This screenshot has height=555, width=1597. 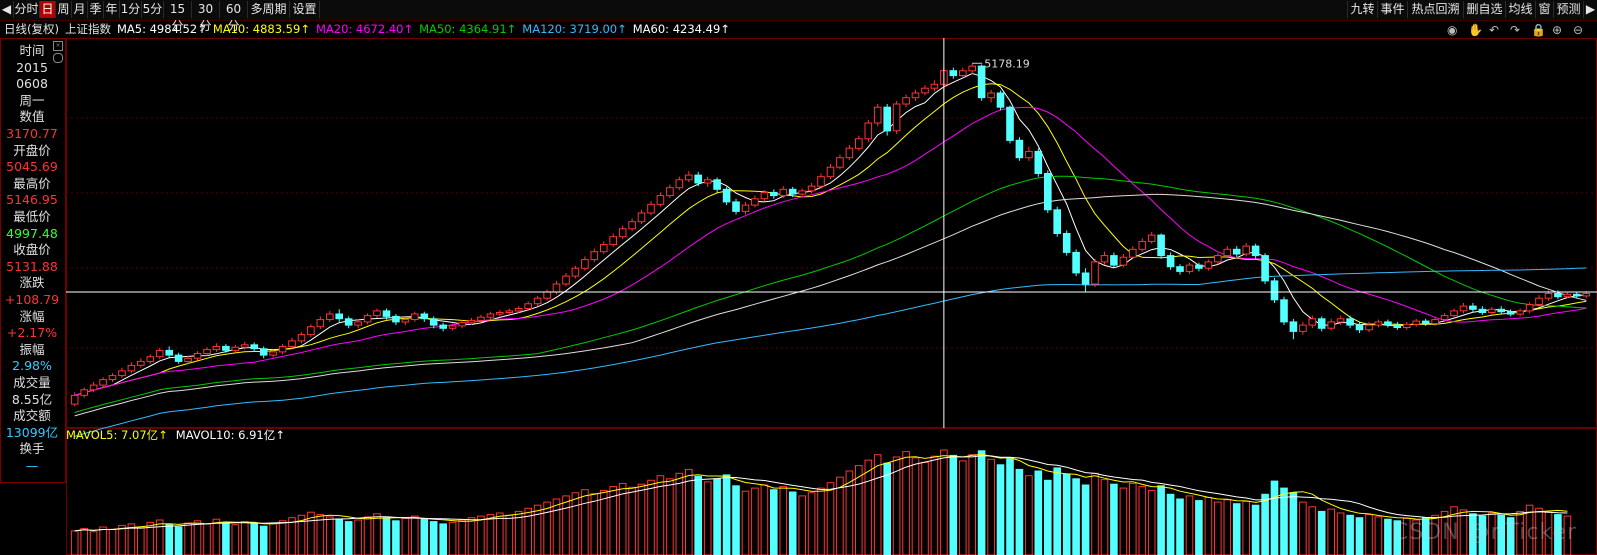 I want to click on toolbar-button-2: 热点回溯, so click(x=1435, y=9).